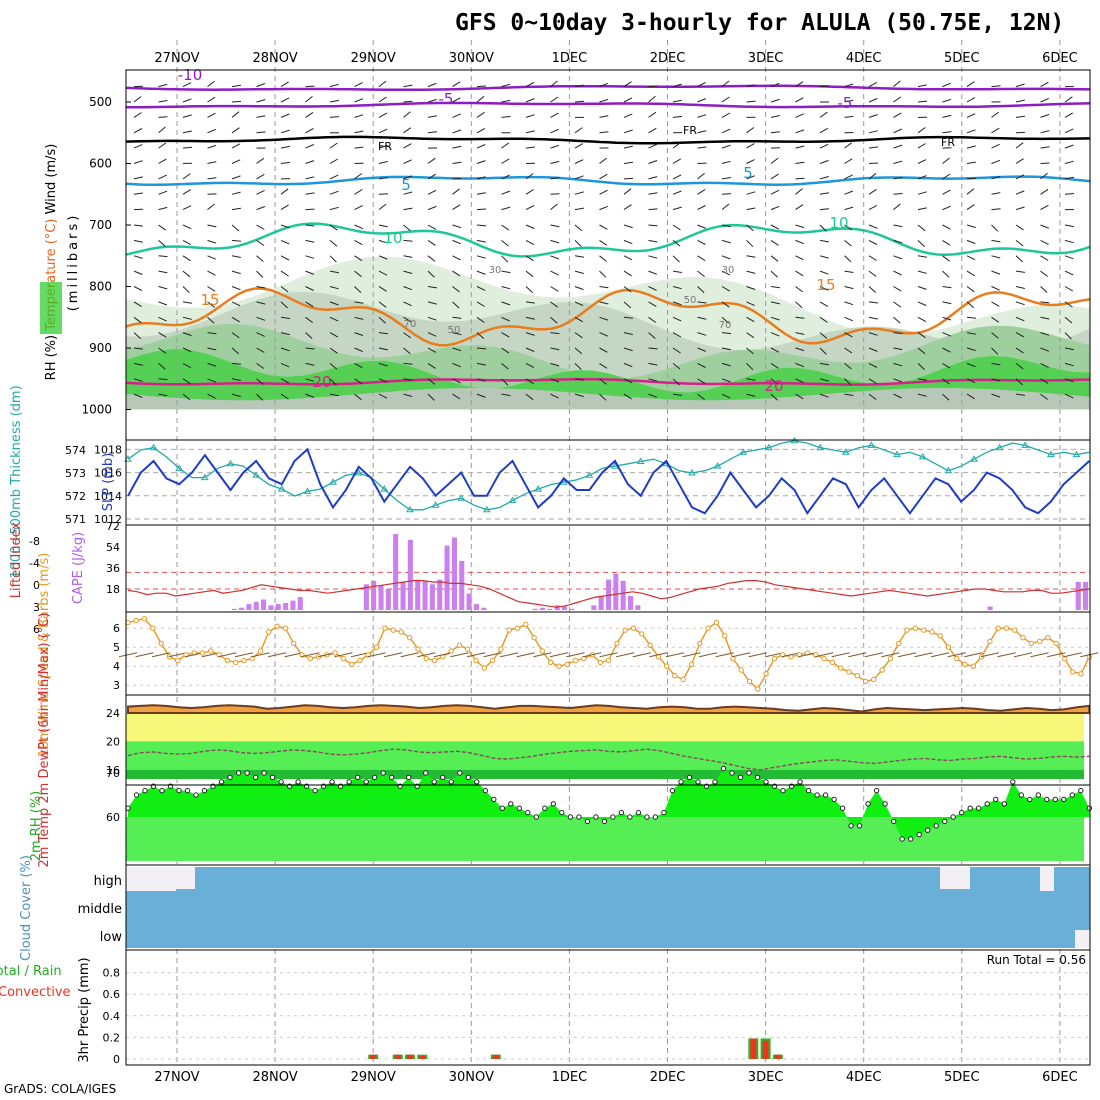 This screenshot has width=1100, height=1100. I want to click on temperature-area, so click(609, 709).